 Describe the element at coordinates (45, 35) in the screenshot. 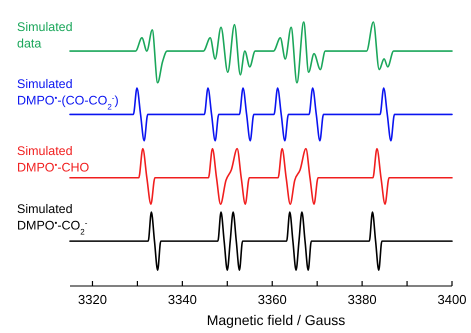

I see `series-label: Simulated data` at that location.